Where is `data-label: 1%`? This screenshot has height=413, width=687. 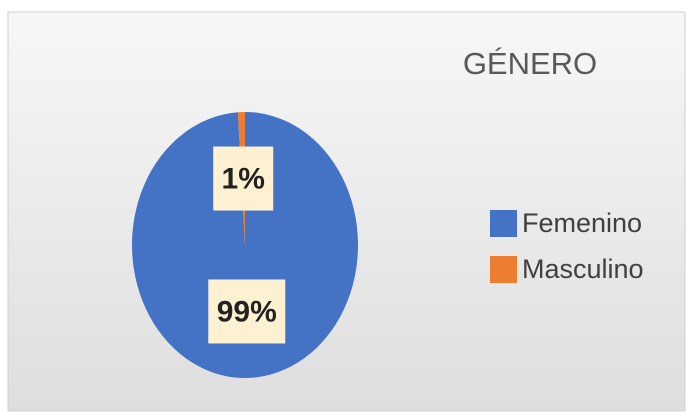 data-label: 1% is located at coordinates (243, 178).